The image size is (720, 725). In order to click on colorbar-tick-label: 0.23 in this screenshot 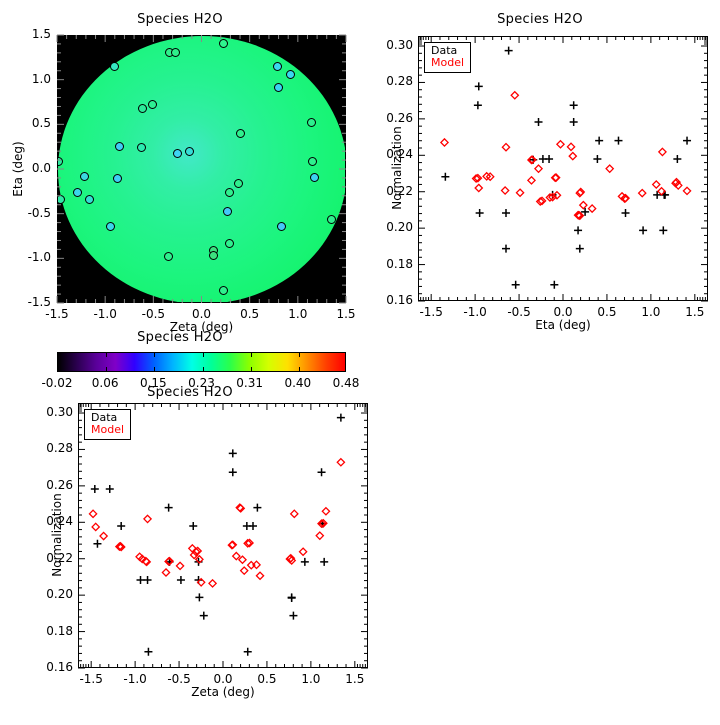, I will do `click(201, 383)`.